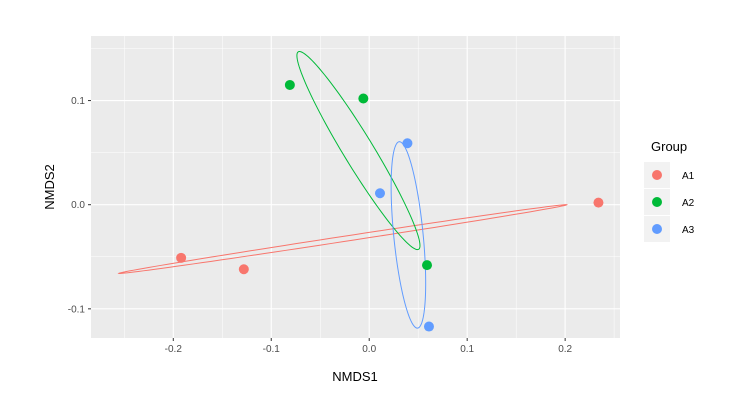 This screenshot has width=737, height=414. I want to click on ellipse-a3, so click(408, 235).